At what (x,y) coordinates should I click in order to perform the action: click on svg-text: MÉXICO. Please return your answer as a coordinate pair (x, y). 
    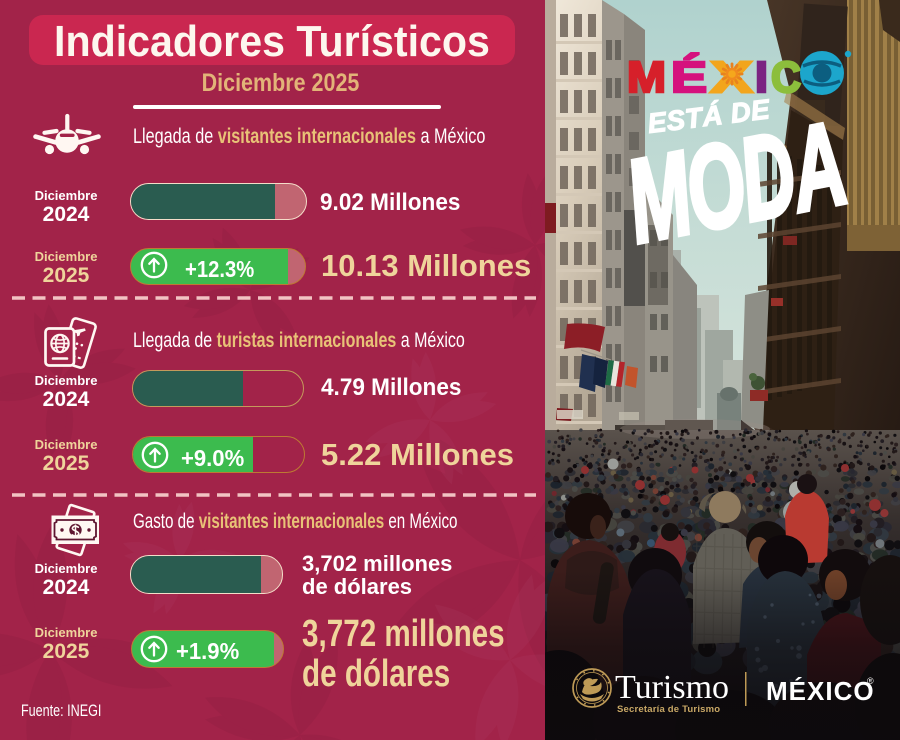
    Looking at the image, I should click on (820, 691).